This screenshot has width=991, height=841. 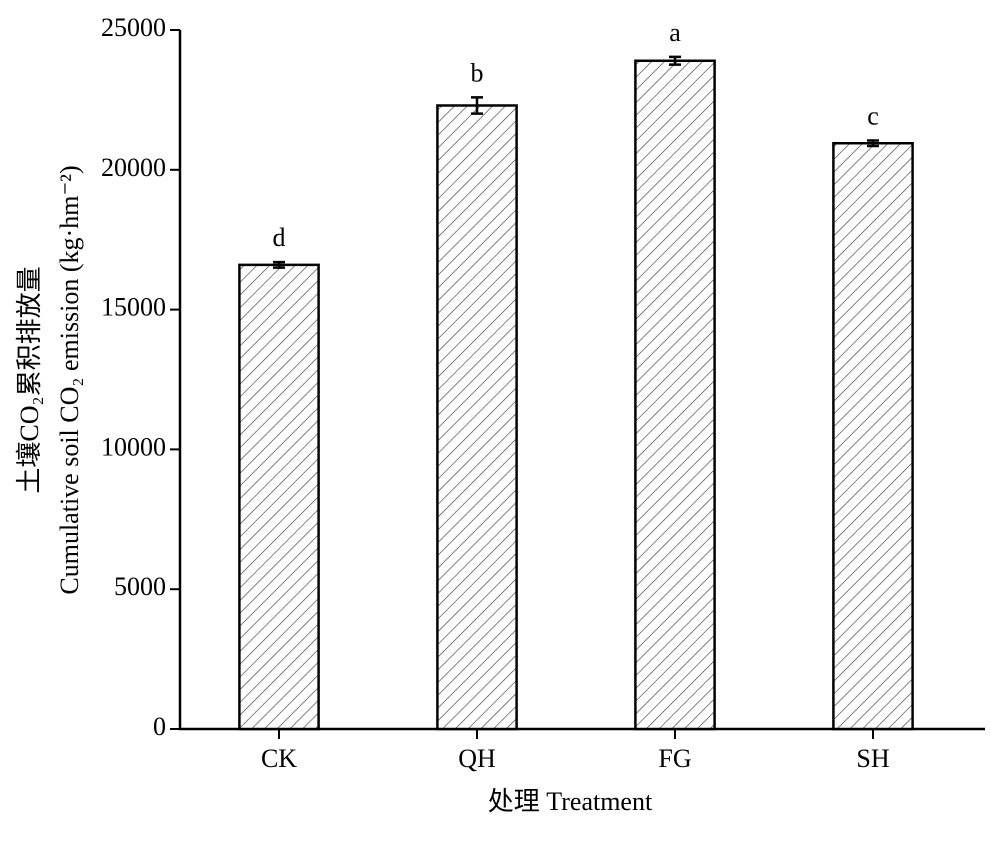 I want to click on significance-label: d, so click(x=279, y=237).